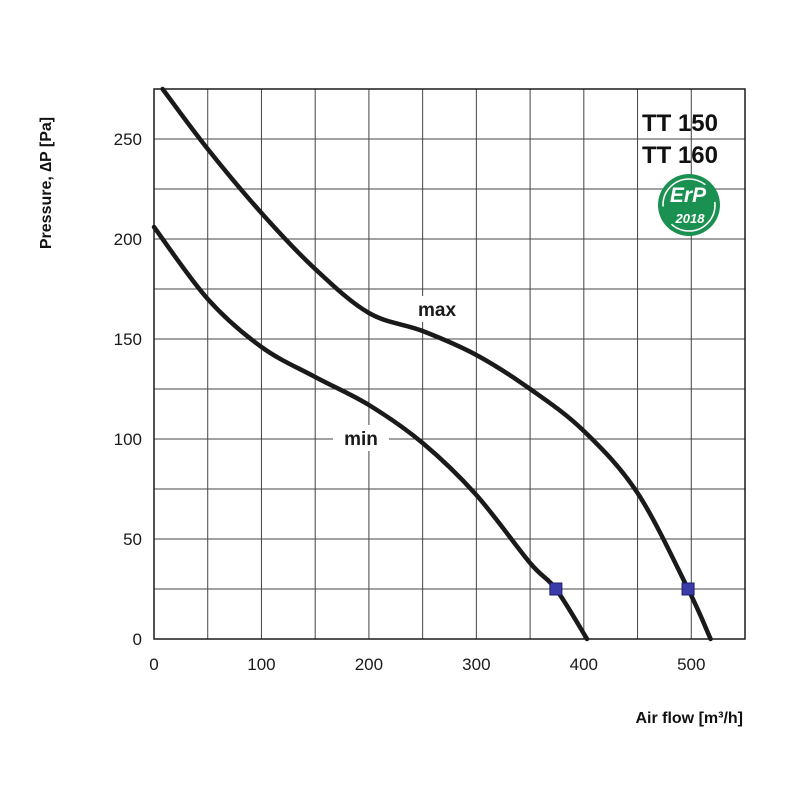  What do you see at coordinates (128, 239) in the screenshot?
I see `y-tick-label: 200` at bounding box center [128, 239].